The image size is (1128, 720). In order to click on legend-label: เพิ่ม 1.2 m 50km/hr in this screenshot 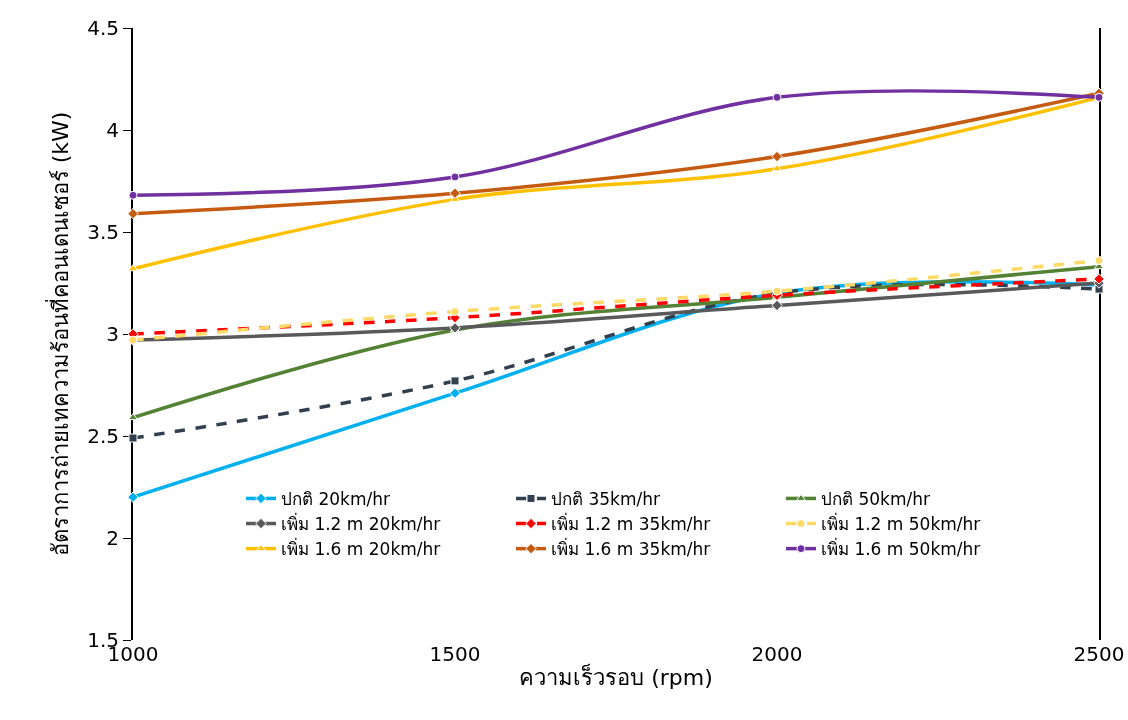, I will do `click(901, 523)`.